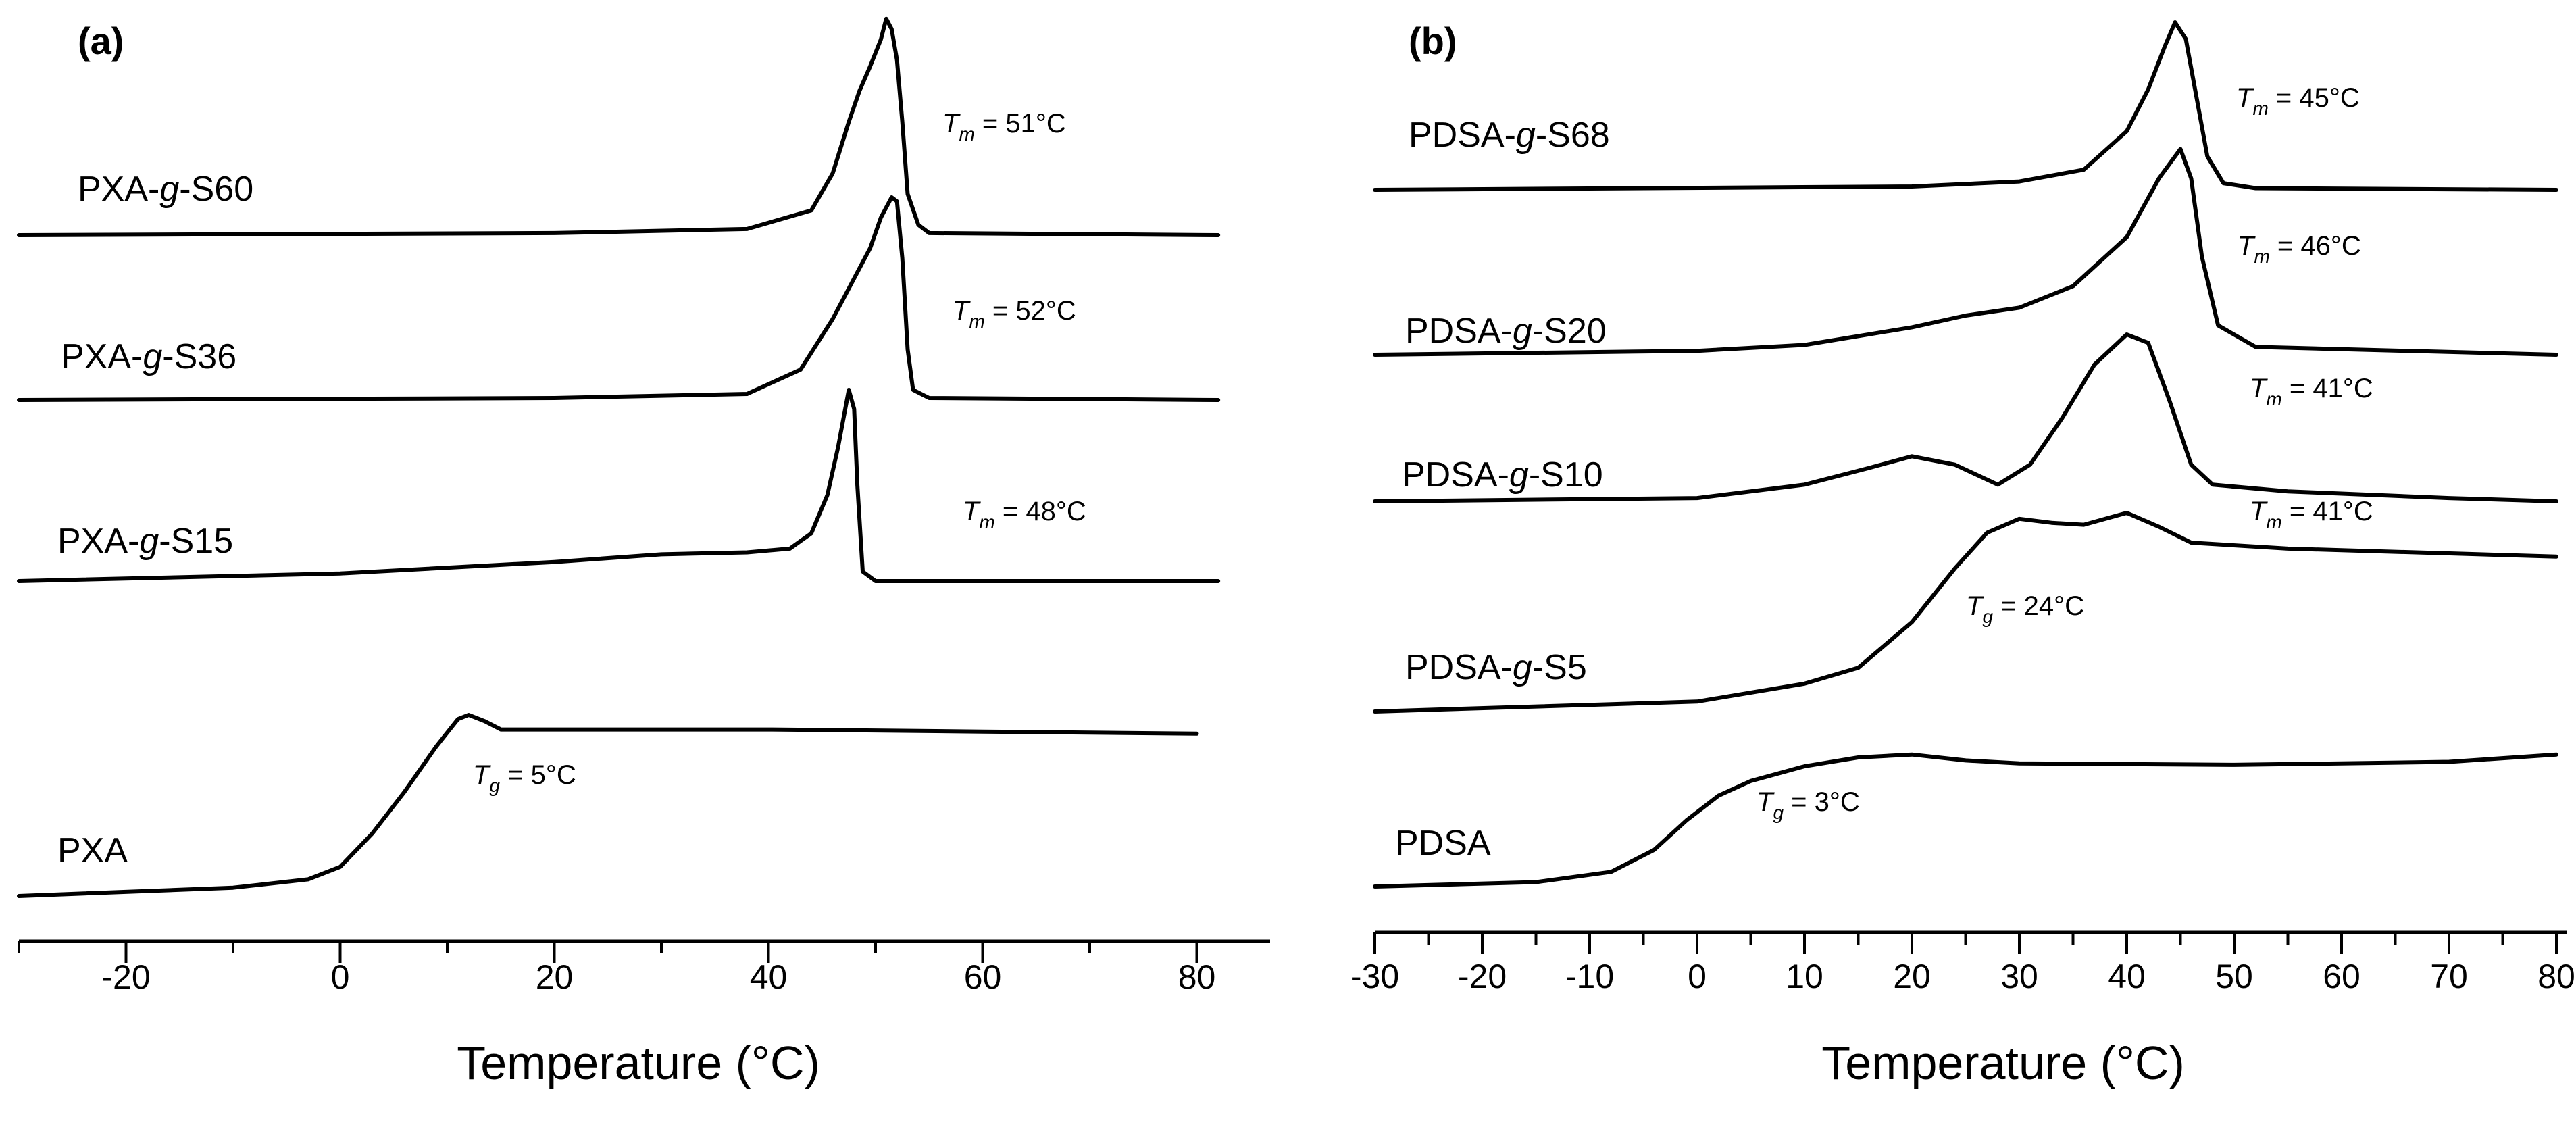  Describe the element at coordinates (619, 298) in the screenshot. I see `curve-pxa-g-s36` at that location.